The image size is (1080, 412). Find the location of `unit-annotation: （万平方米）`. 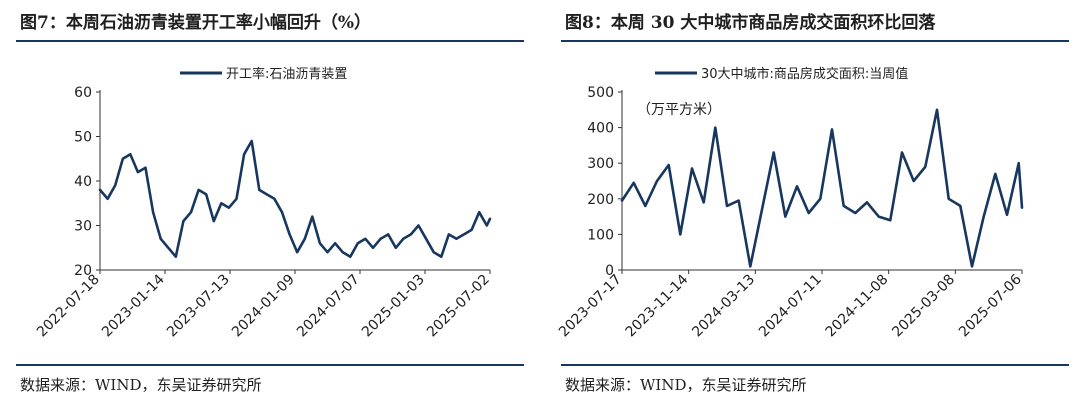

unit-annotation: （万平方米） is located at coordinates (679, 110).